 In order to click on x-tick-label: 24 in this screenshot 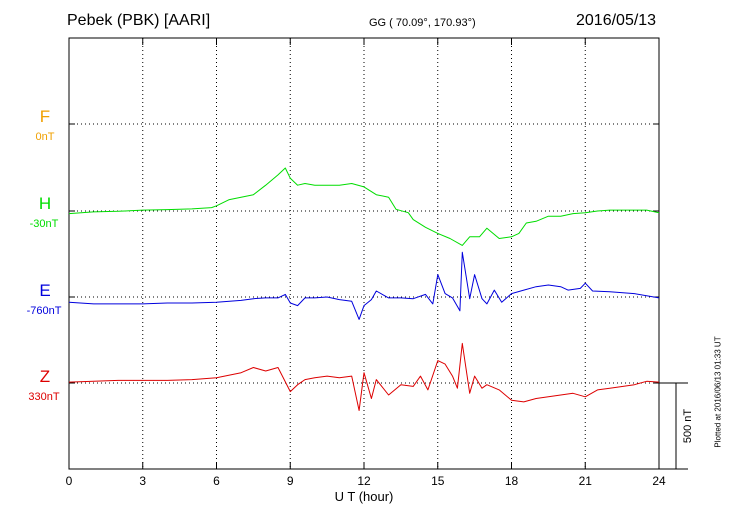, I will do `click(659, 481)`.